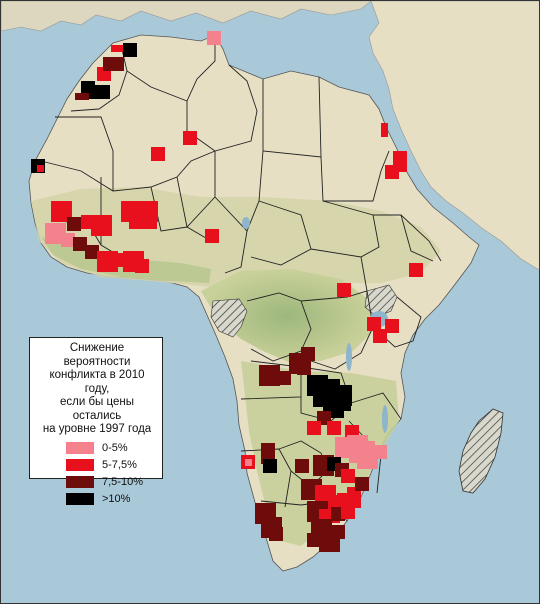  Describe the element at coordinates (287, 316) in the screenshot. I see `rainforest` at that location.